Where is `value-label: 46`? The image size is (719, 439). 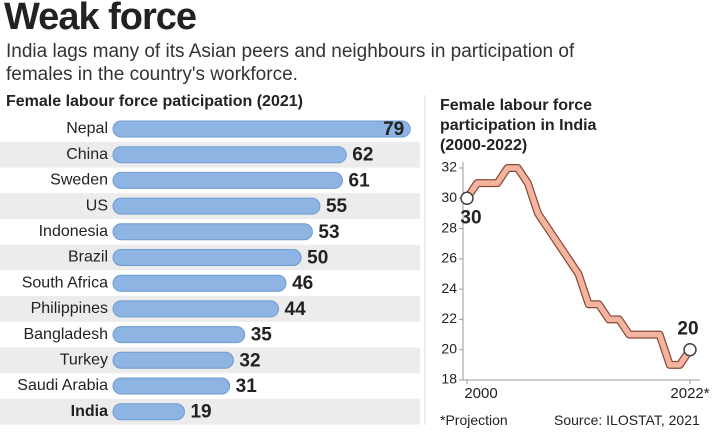
value-label: 46 is located at coordinates (302, 283).